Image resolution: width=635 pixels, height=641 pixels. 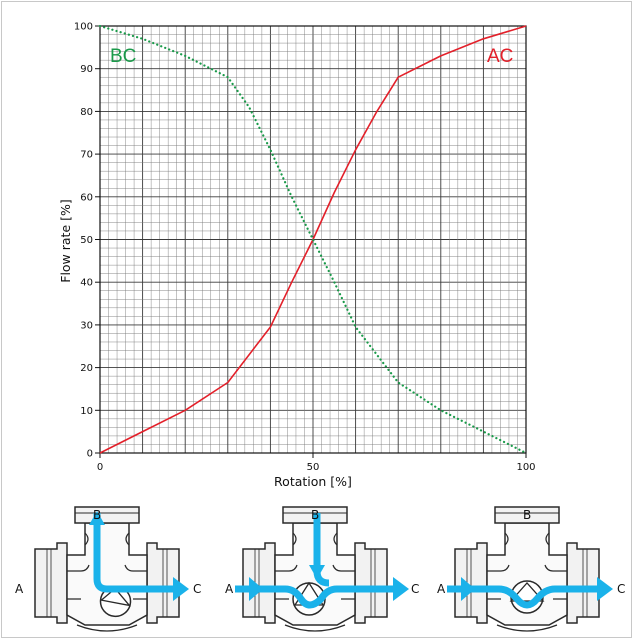 I want to click on y-tick-label: 10, so click(x=86, y=411).